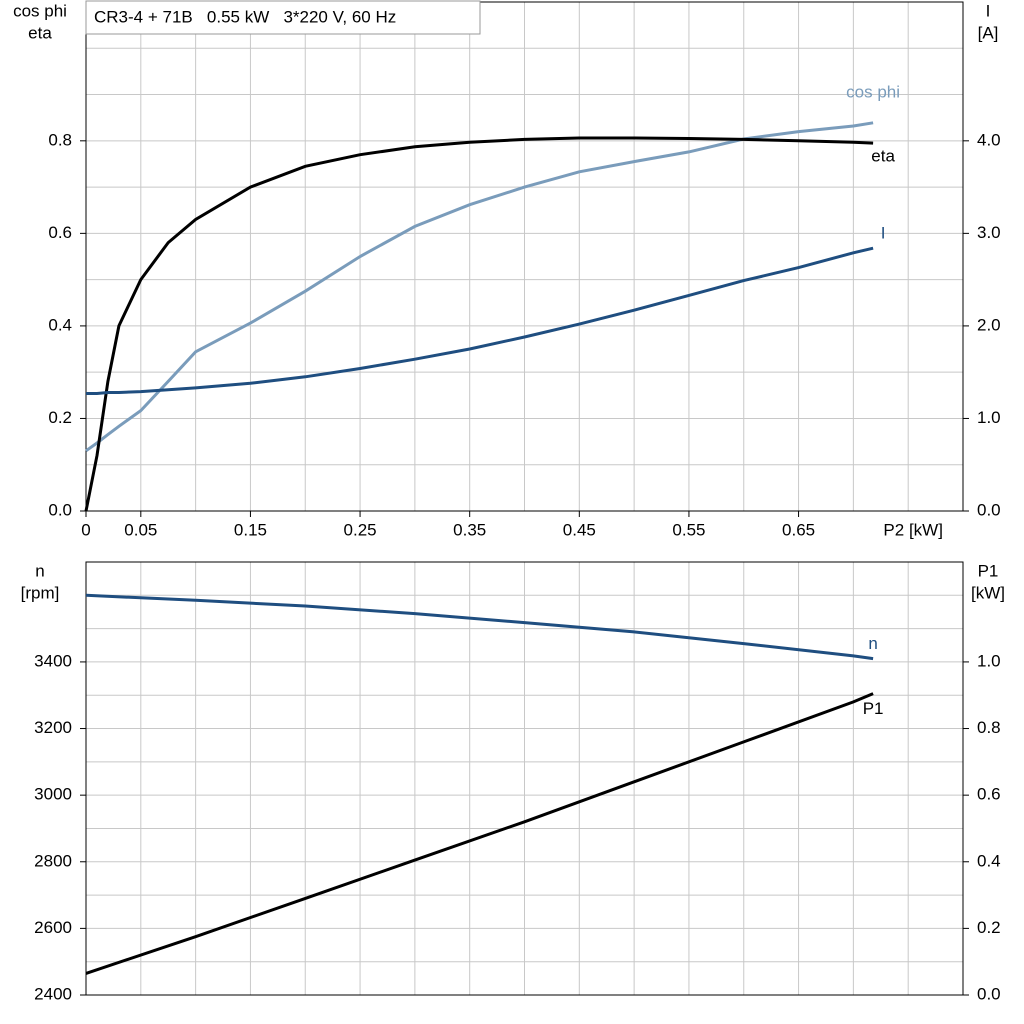 Image resolution: width=1024 pixels, height=1024 pixels. I want to click on series-label: I, so click(883, 233).